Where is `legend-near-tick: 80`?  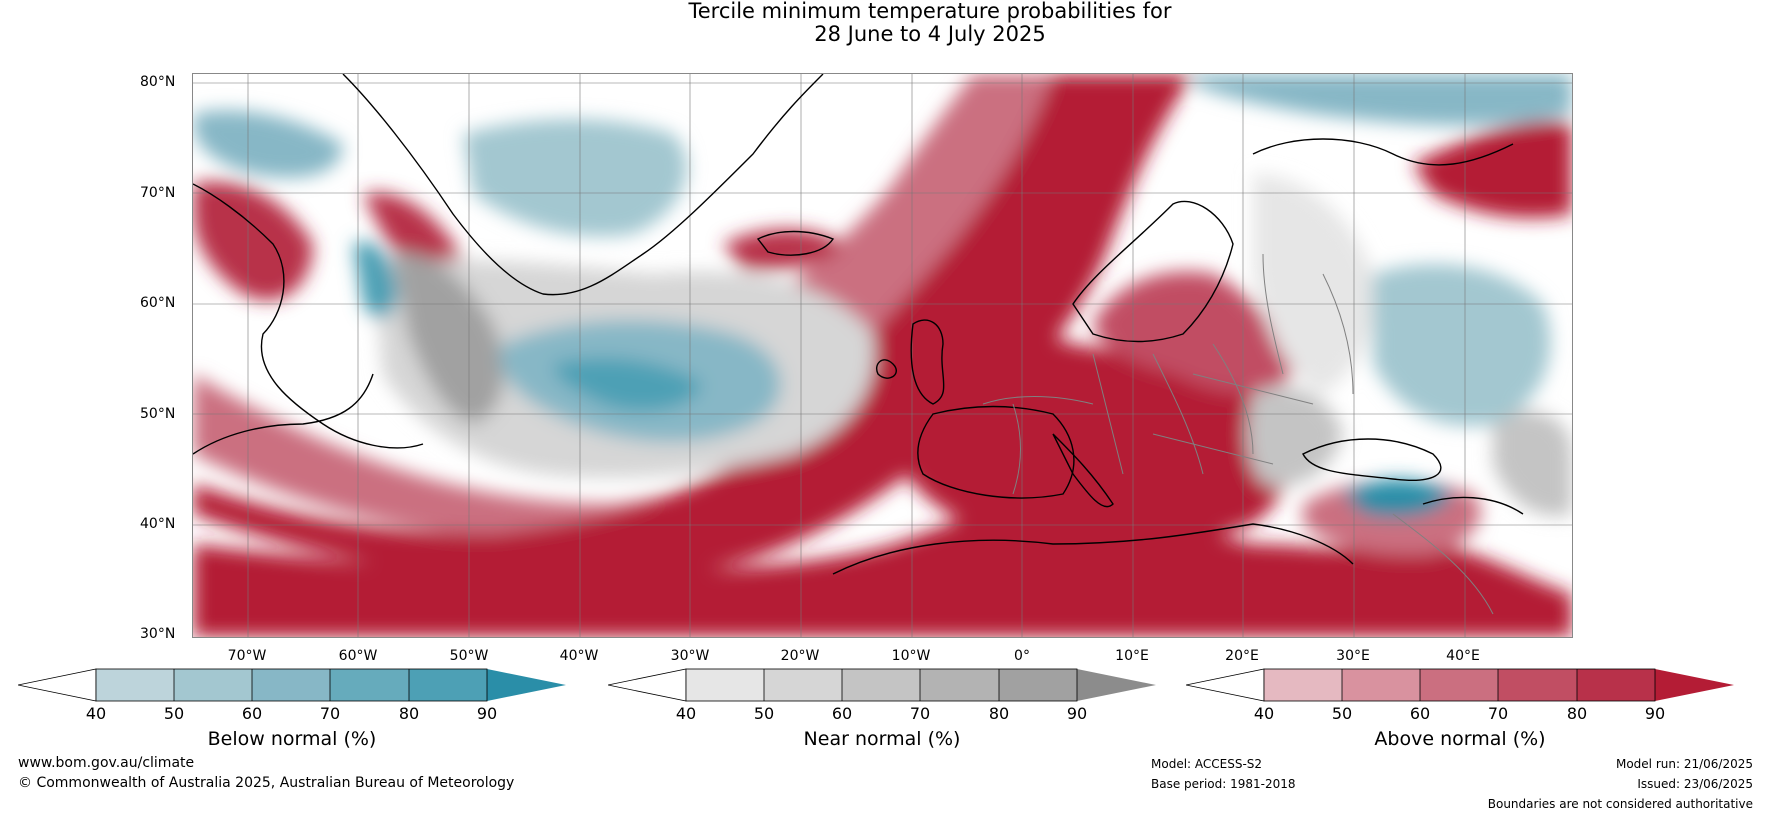
legend-near-tick: 80 is located at coordinates (999, 713).